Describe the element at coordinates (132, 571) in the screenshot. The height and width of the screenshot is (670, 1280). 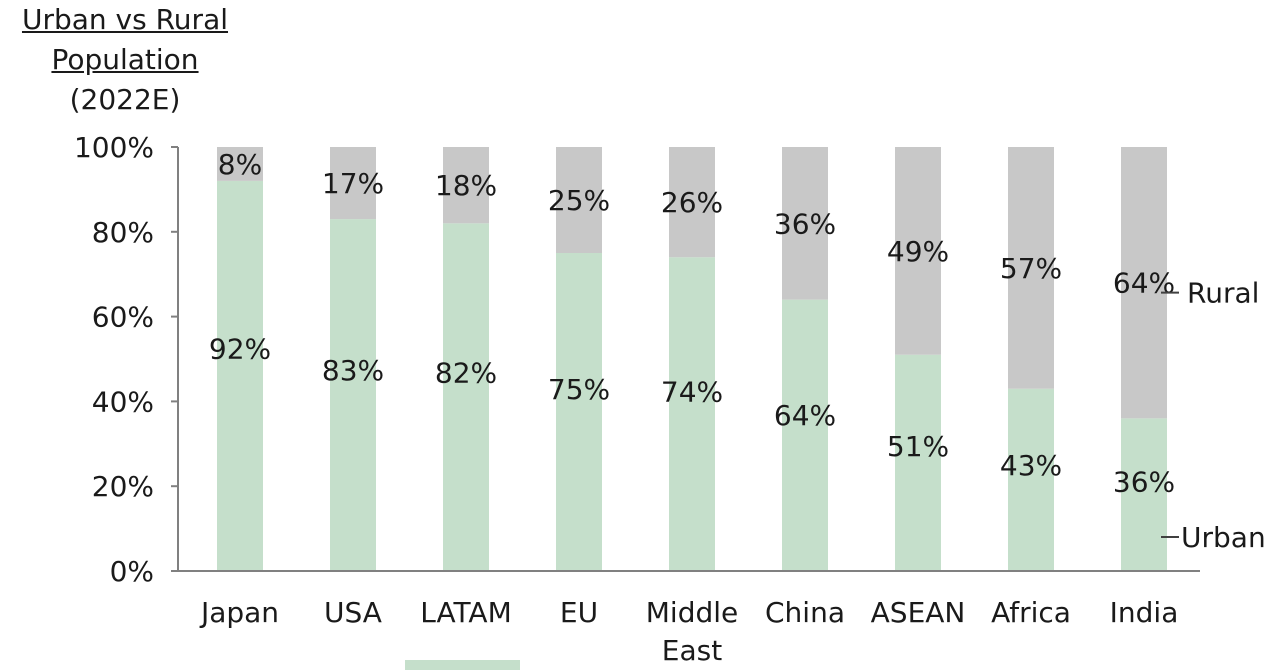
I see `y-tick-label-0: 0%` at that location.